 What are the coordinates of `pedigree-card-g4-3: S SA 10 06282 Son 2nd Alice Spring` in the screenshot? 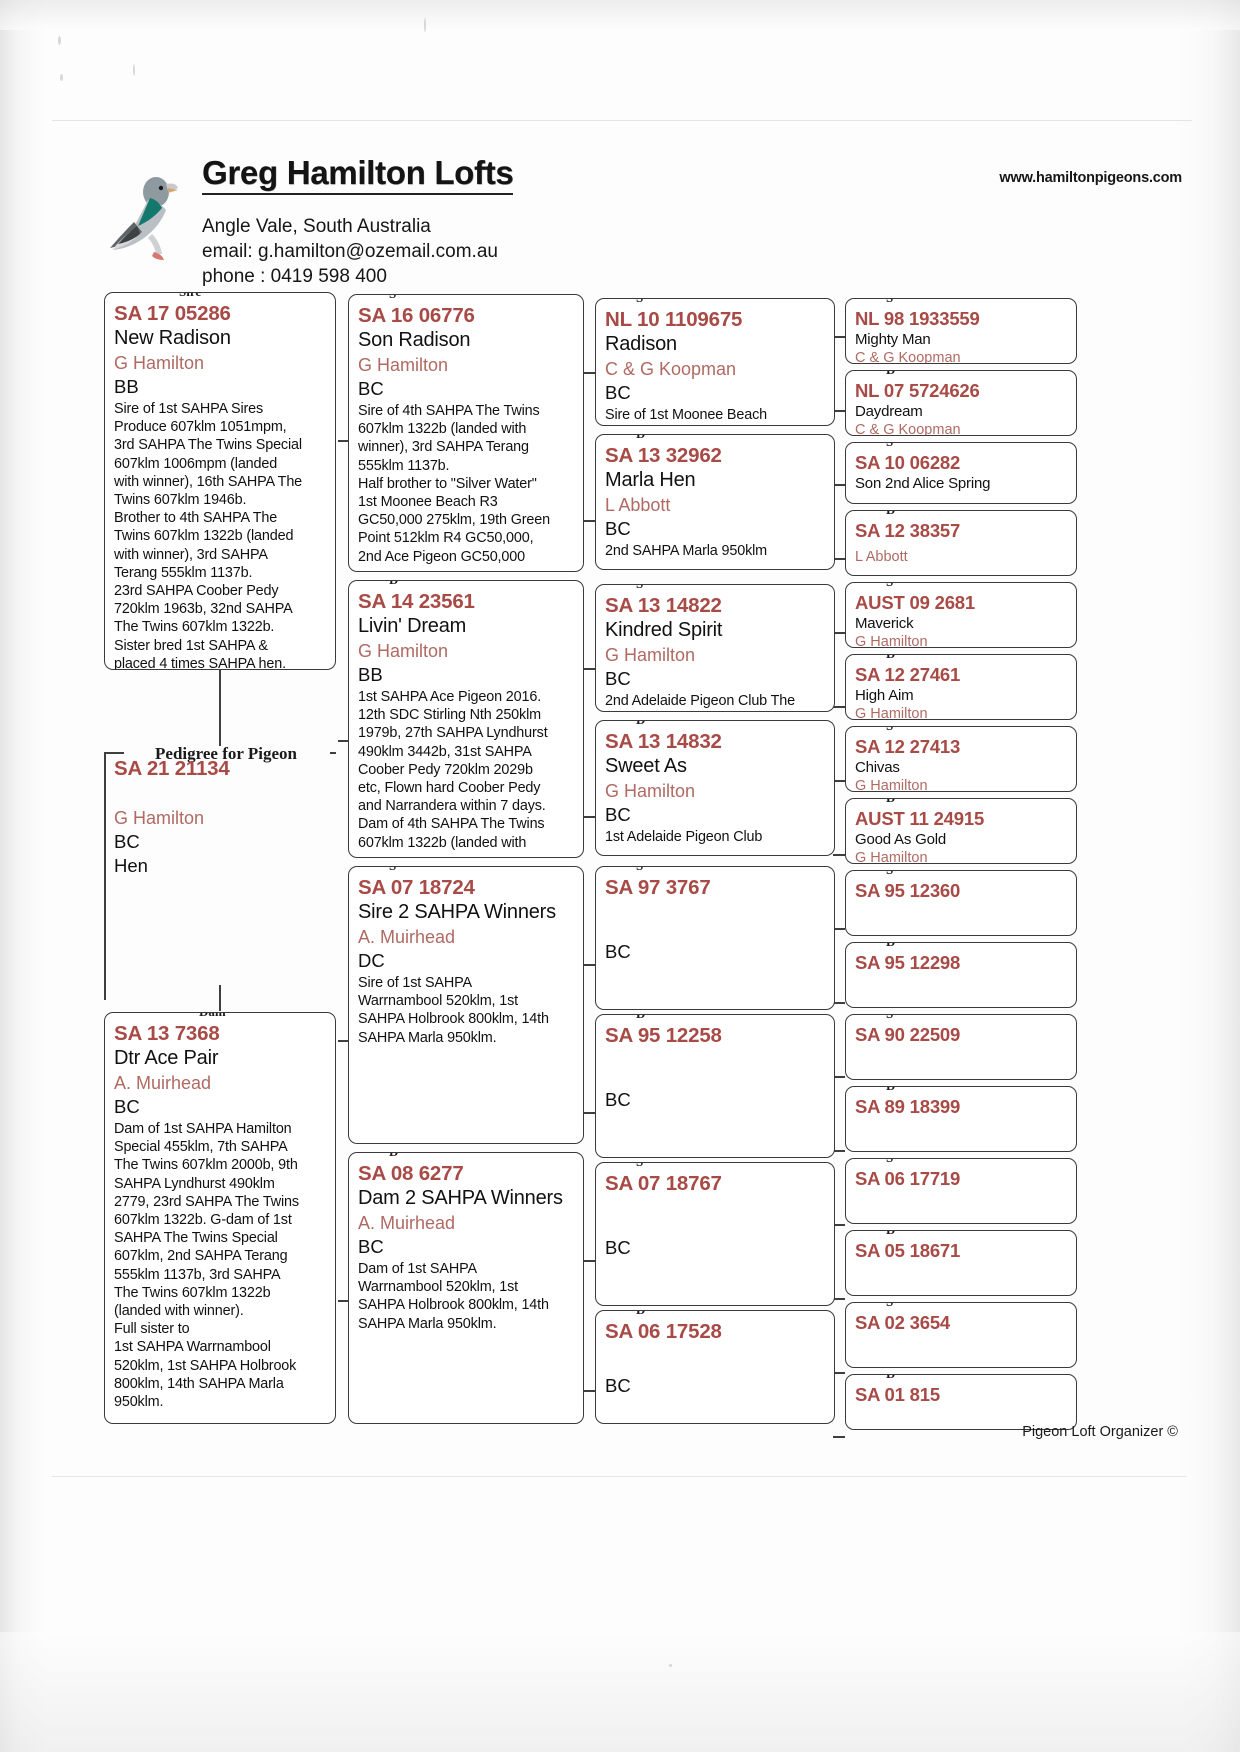 It's located at (961, 473).